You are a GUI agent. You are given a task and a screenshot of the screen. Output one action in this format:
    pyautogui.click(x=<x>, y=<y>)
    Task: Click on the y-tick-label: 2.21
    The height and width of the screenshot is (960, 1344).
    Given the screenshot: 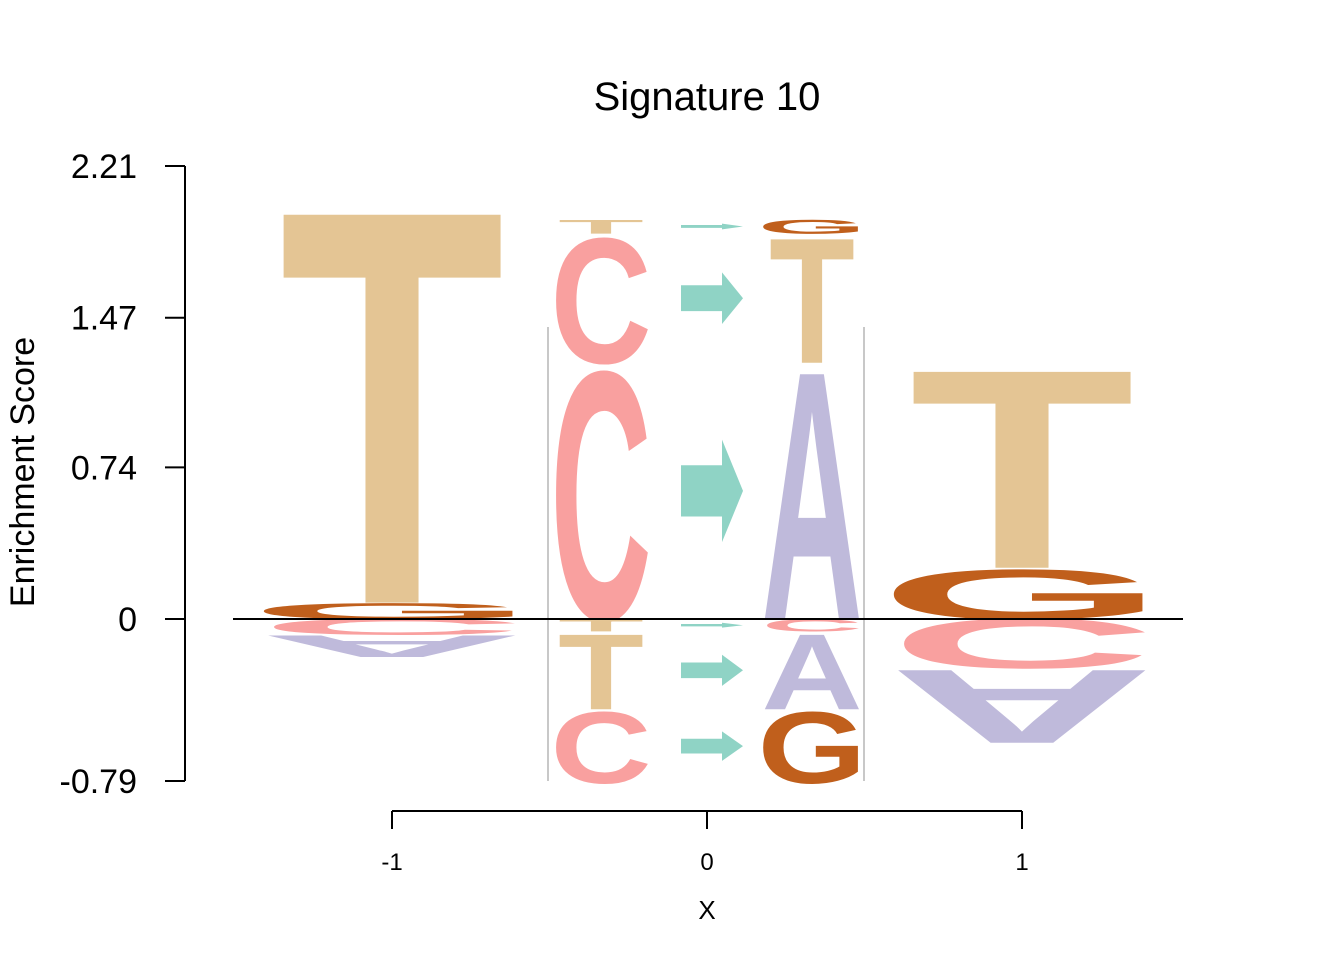 What is the action you would take?
    pyautogui.click(x=104, y=167)
    